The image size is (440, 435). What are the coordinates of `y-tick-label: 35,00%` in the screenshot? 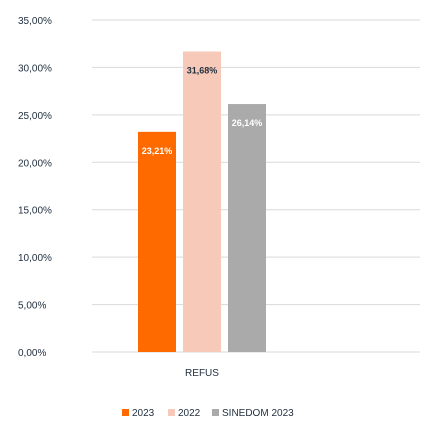 It's located at (35, 21).